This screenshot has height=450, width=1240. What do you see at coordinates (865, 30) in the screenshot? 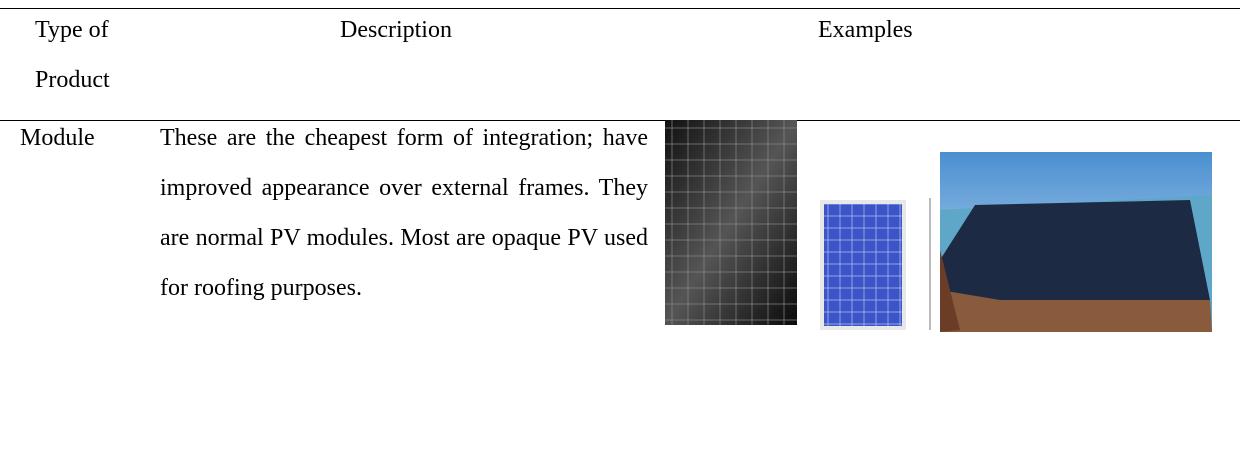
I see `header-cell: Examples` at bounding box center [865, 30].